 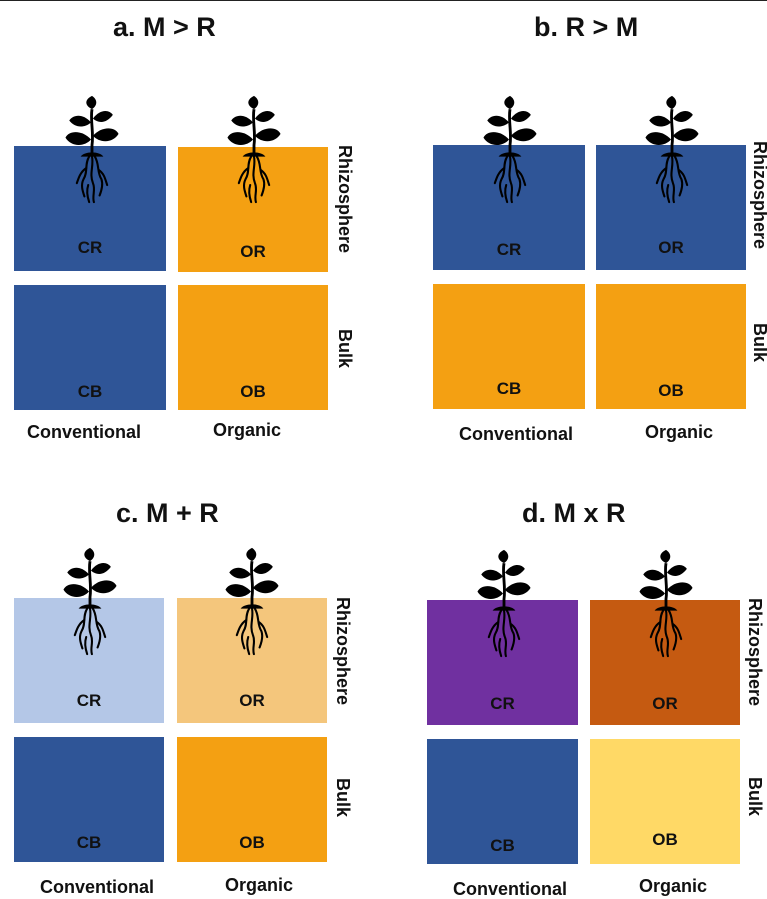 I want to click on panel-title: d. M x R, so click(x=574, y=513).